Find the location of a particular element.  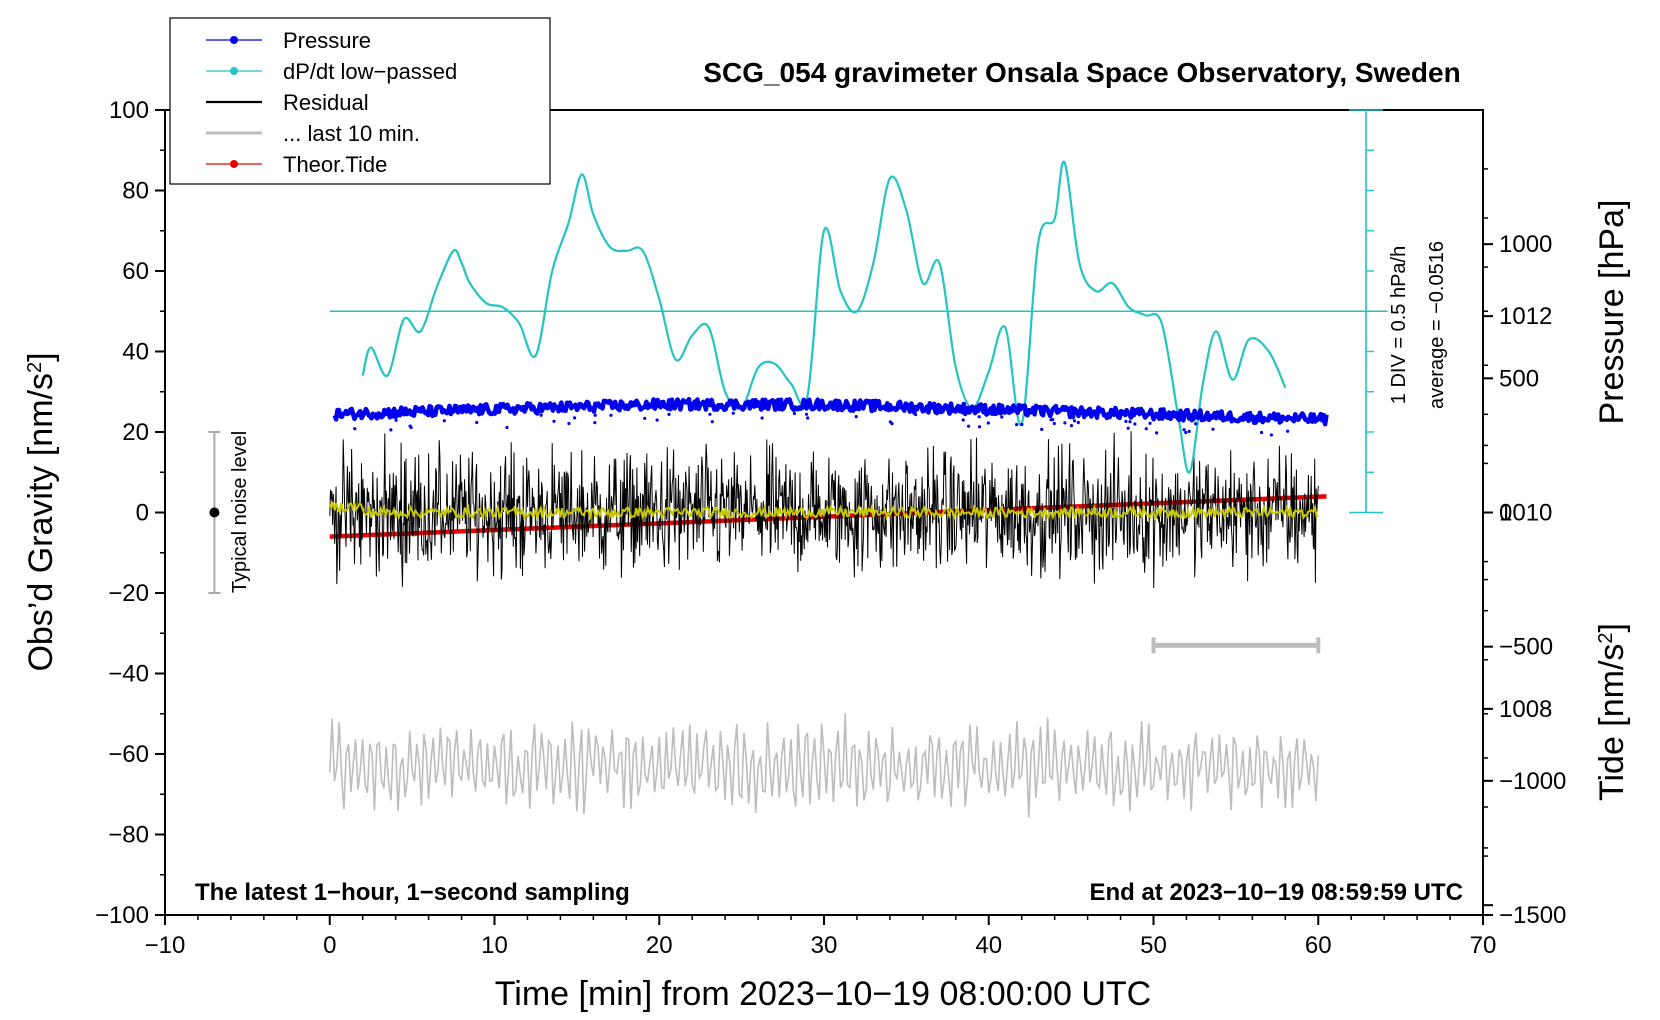

y-tick-label: −60 is located at coordinates (128, 754).